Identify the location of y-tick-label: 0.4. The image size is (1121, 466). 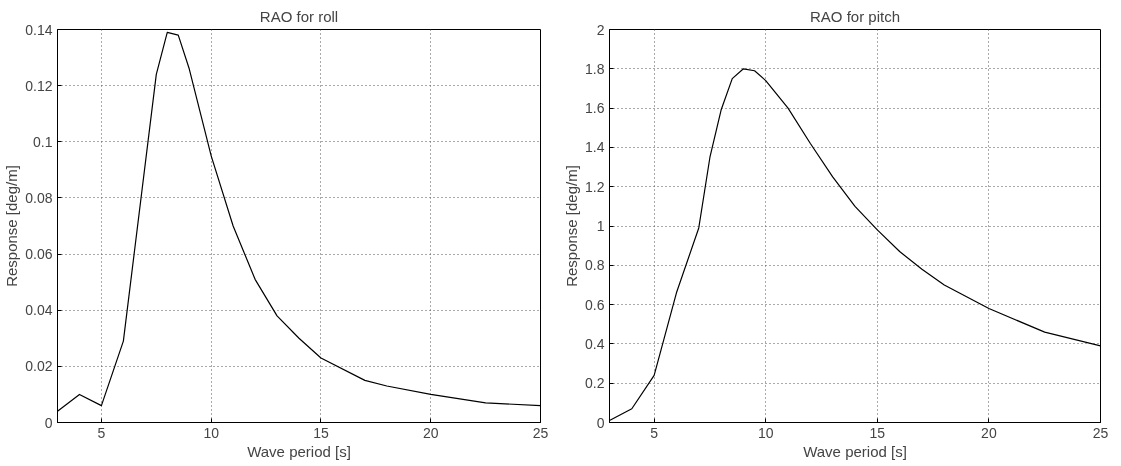
(595, 343).